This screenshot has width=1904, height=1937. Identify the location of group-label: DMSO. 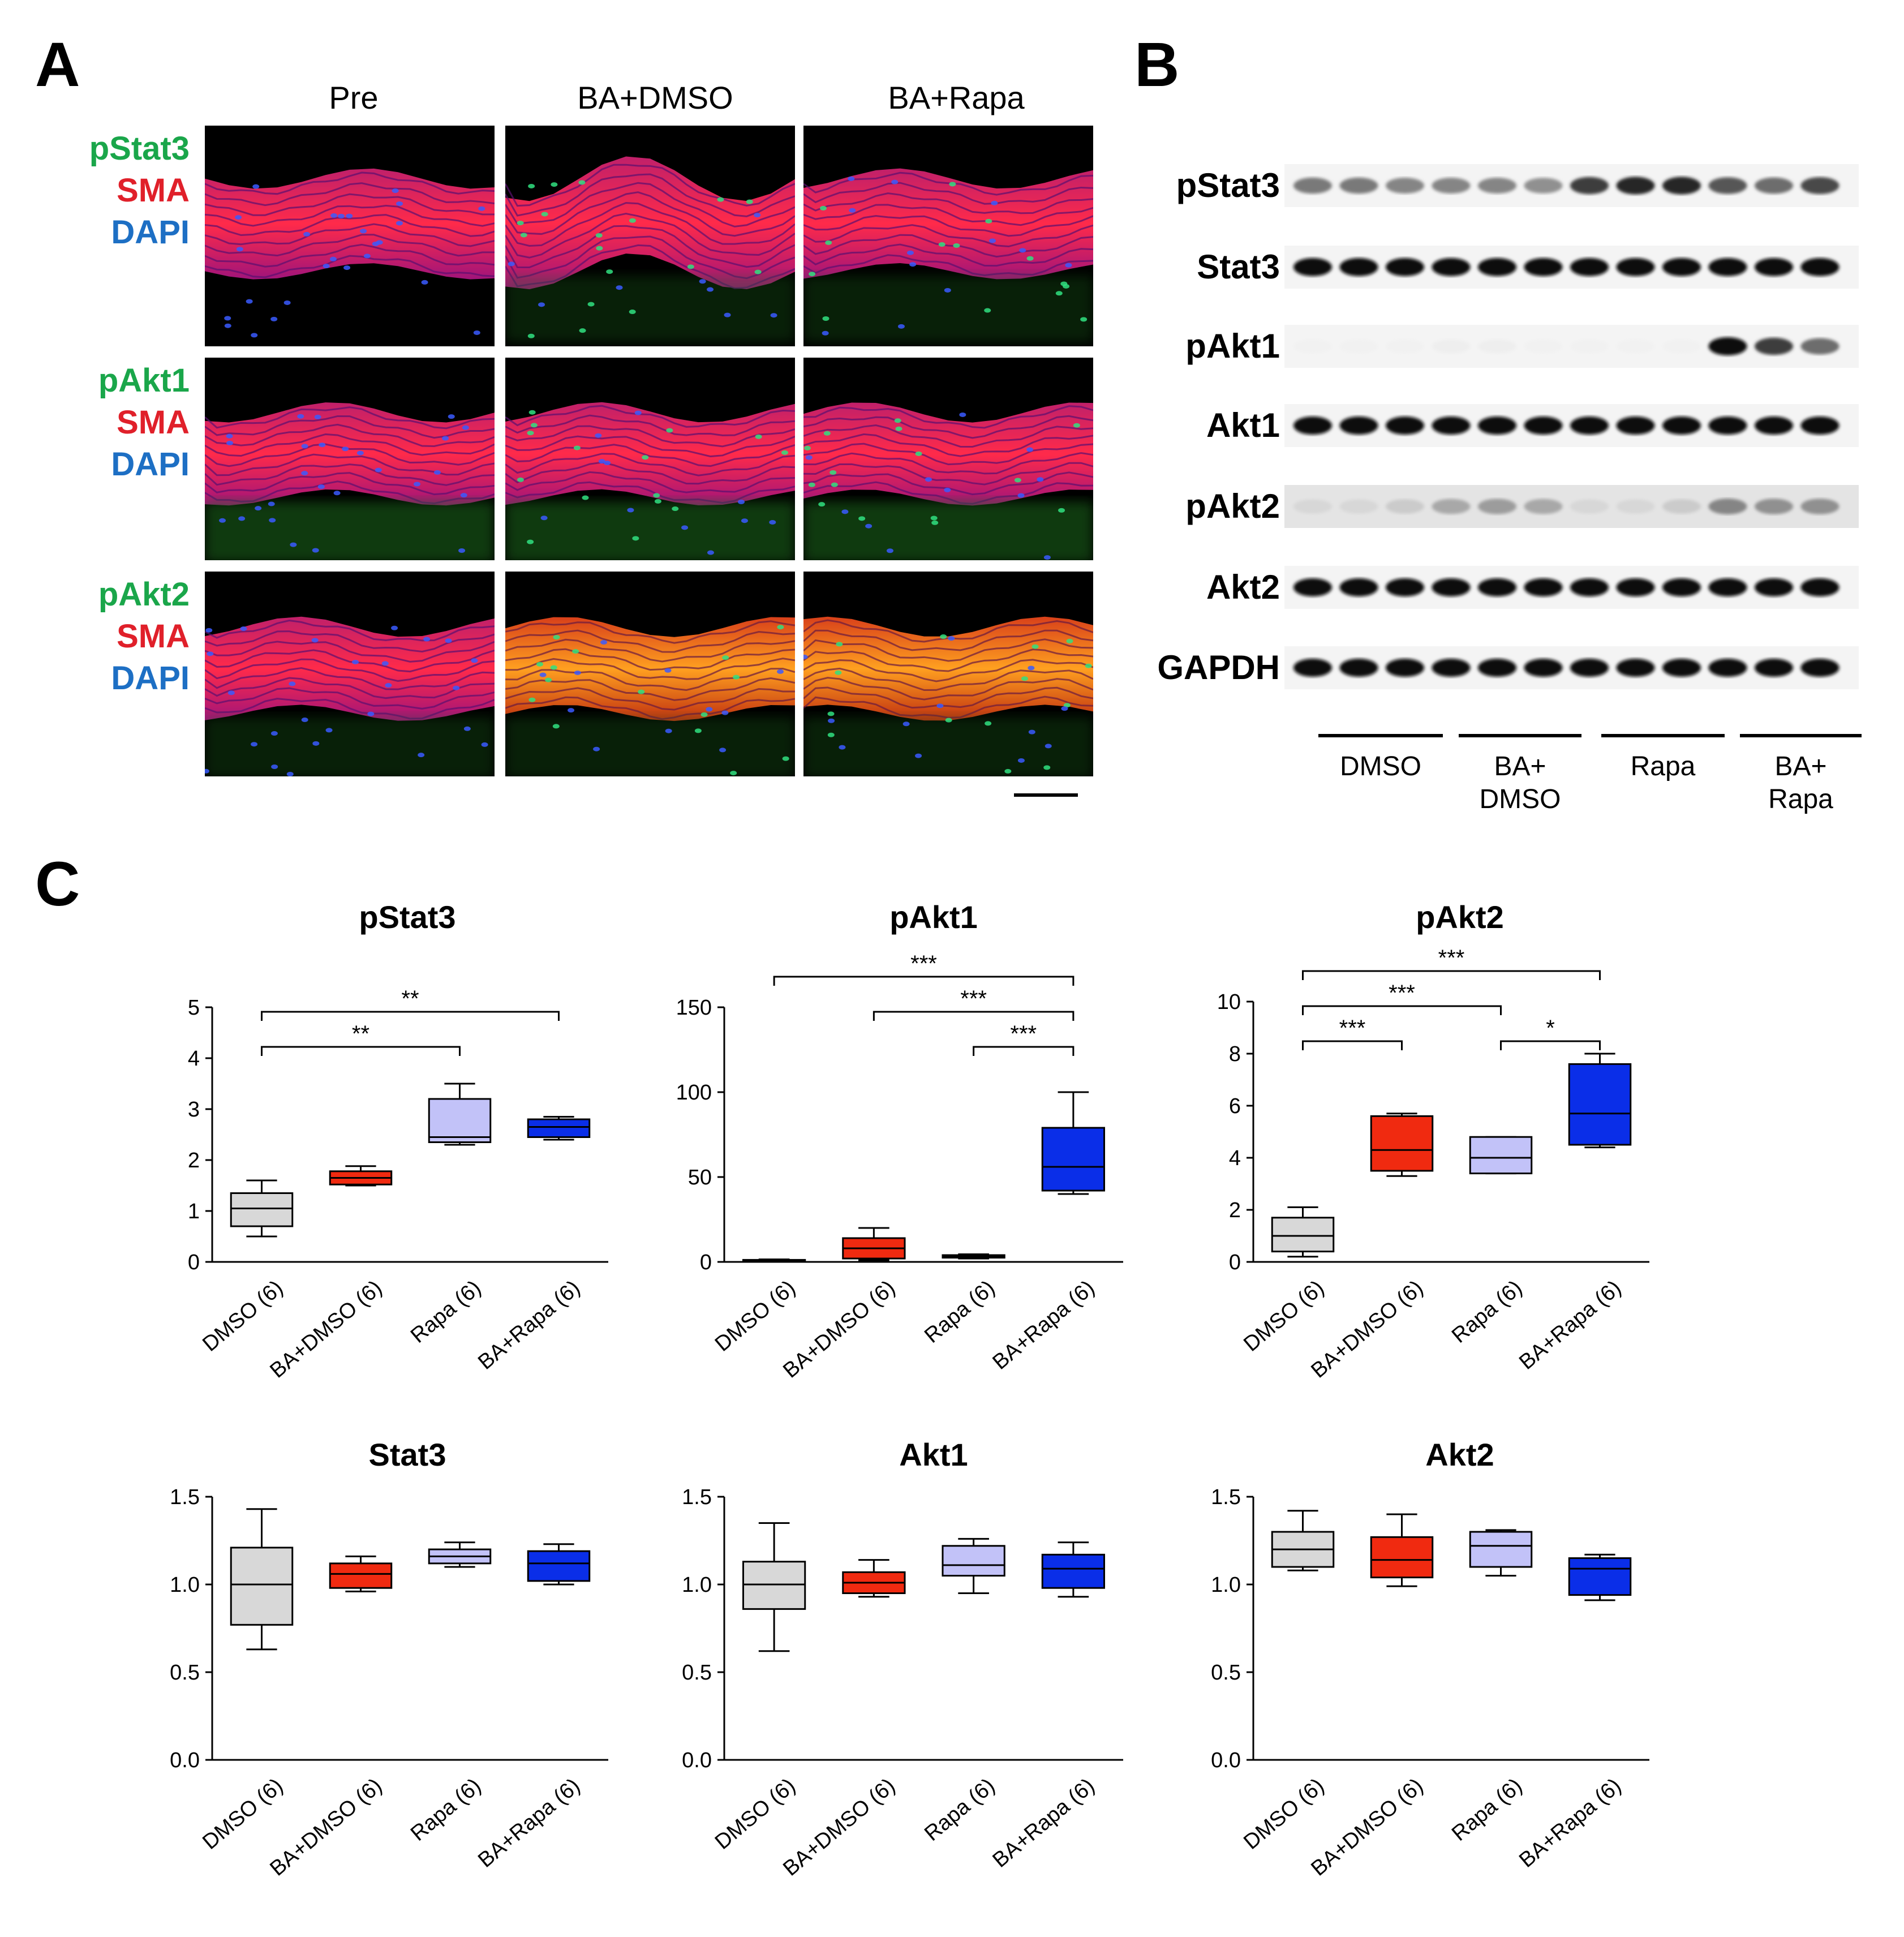
(1520, 799).